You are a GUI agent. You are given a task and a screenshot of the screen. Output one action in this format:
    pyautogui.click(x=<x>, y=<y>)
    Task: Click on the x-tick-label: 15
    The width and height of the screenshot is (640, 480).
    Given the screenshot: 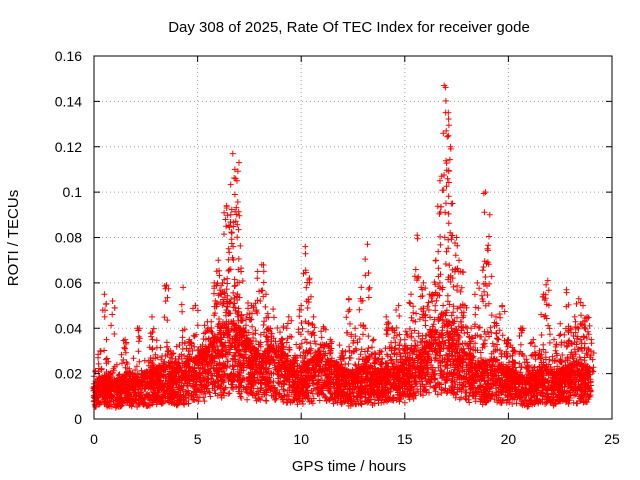 What is the action you would take?
    pyautogui.click(x=405, y=439)
    